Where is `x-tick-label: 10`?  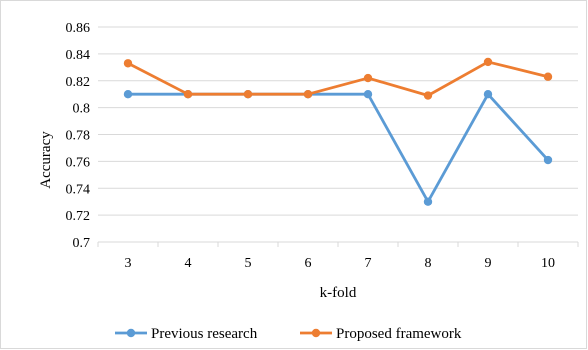 x-tick-label: 10 is located at coordinates (548, 263).